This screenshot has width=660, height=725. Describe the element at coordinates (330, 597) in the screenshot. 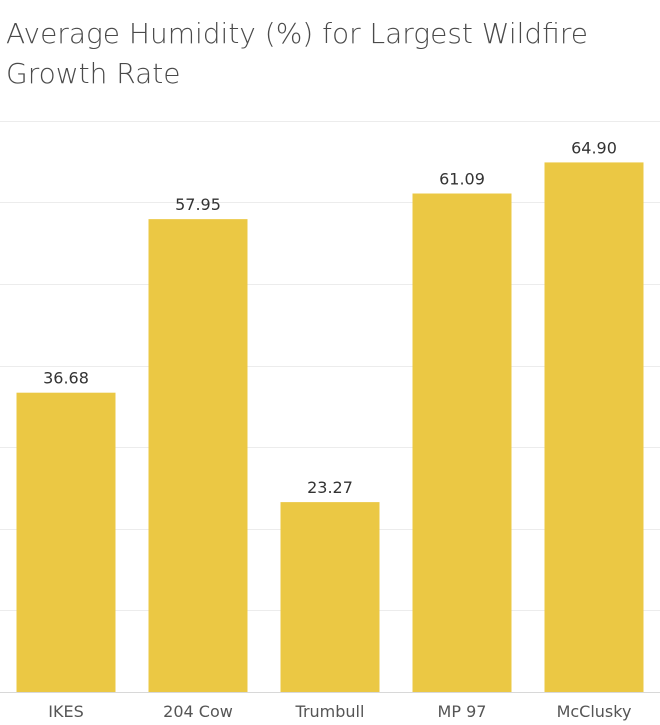

I see `bar-trumbull` at that location.